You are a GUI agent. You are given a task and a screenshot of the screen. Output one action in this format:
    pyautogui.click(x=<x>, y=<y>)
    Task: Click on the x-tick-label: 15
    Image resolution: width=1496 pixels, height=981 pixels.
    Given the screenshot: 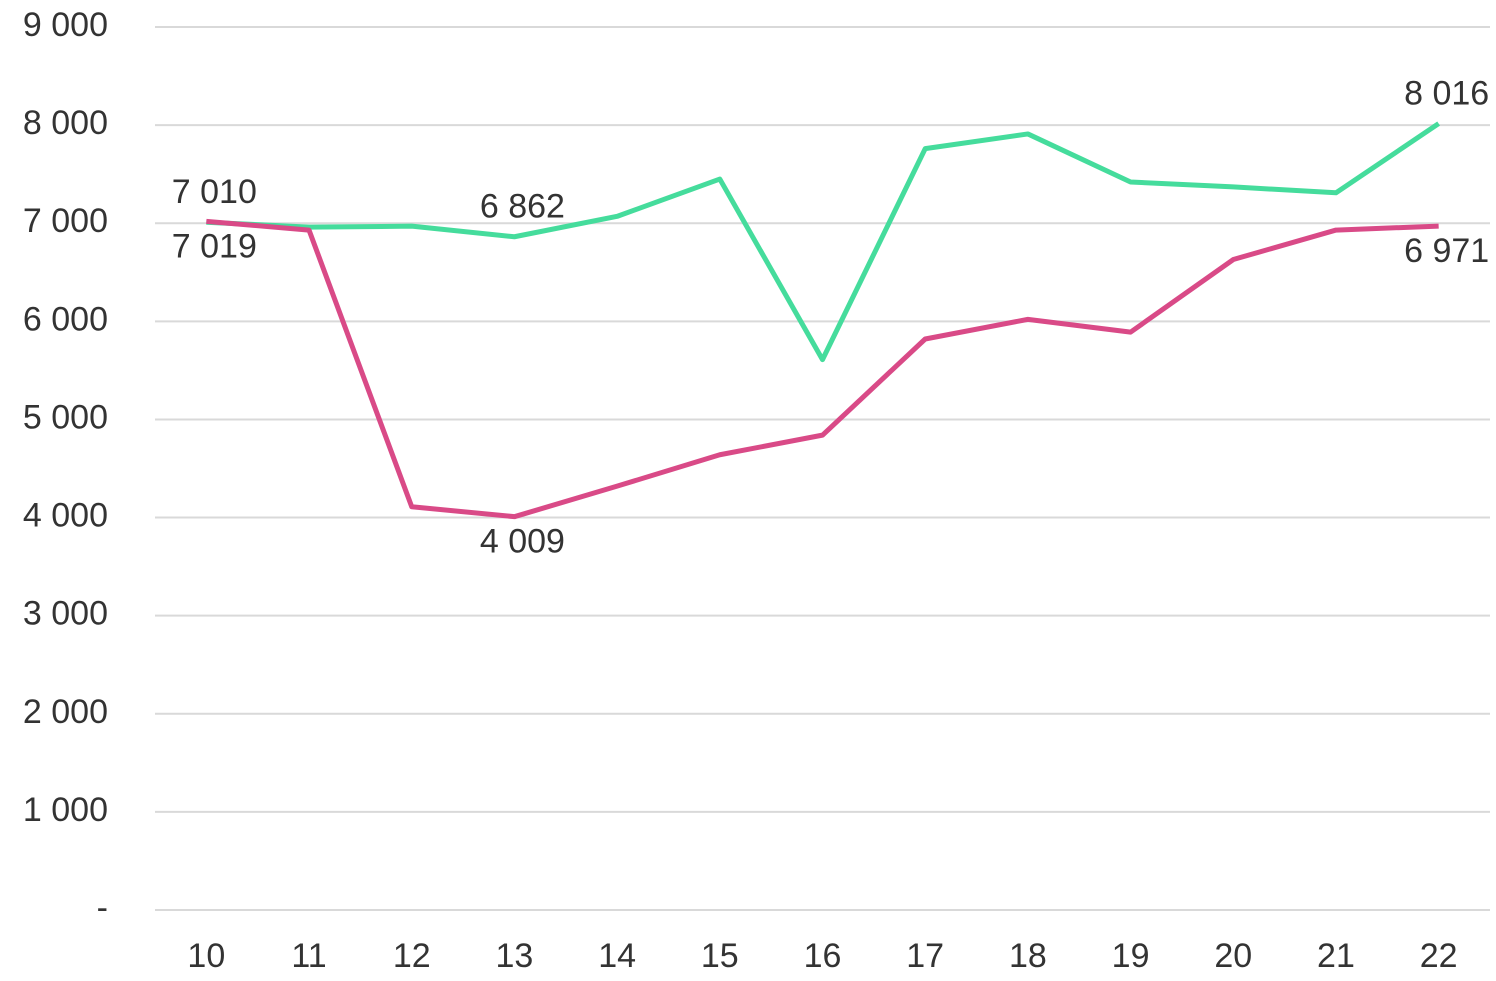 What is the action you would take?
    pyautogui.click(x=720, y=956)
    